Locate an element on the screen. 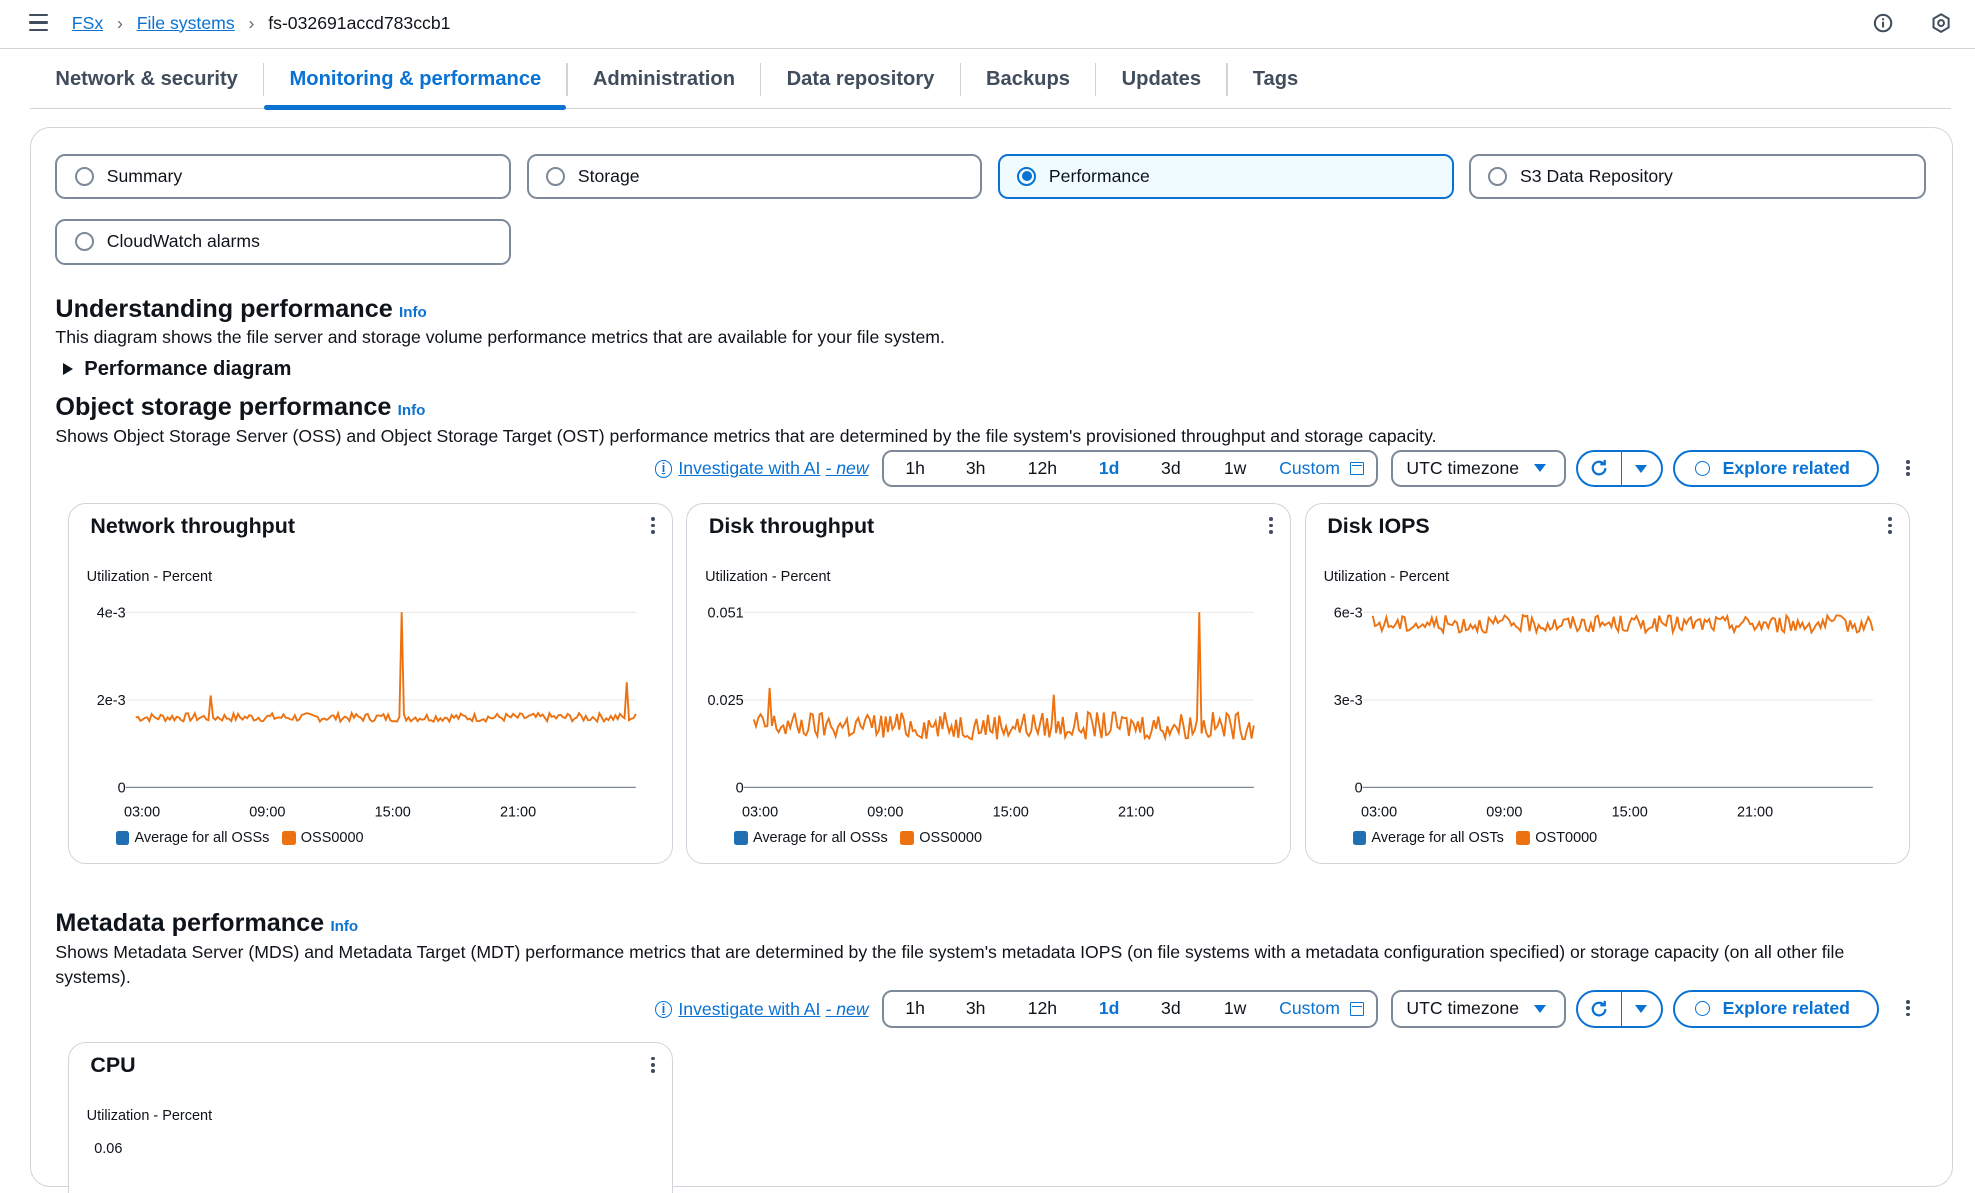 This screenshot has height=1193, width=1975. tab-updates: Updates is located at coordinates (1161, 78).